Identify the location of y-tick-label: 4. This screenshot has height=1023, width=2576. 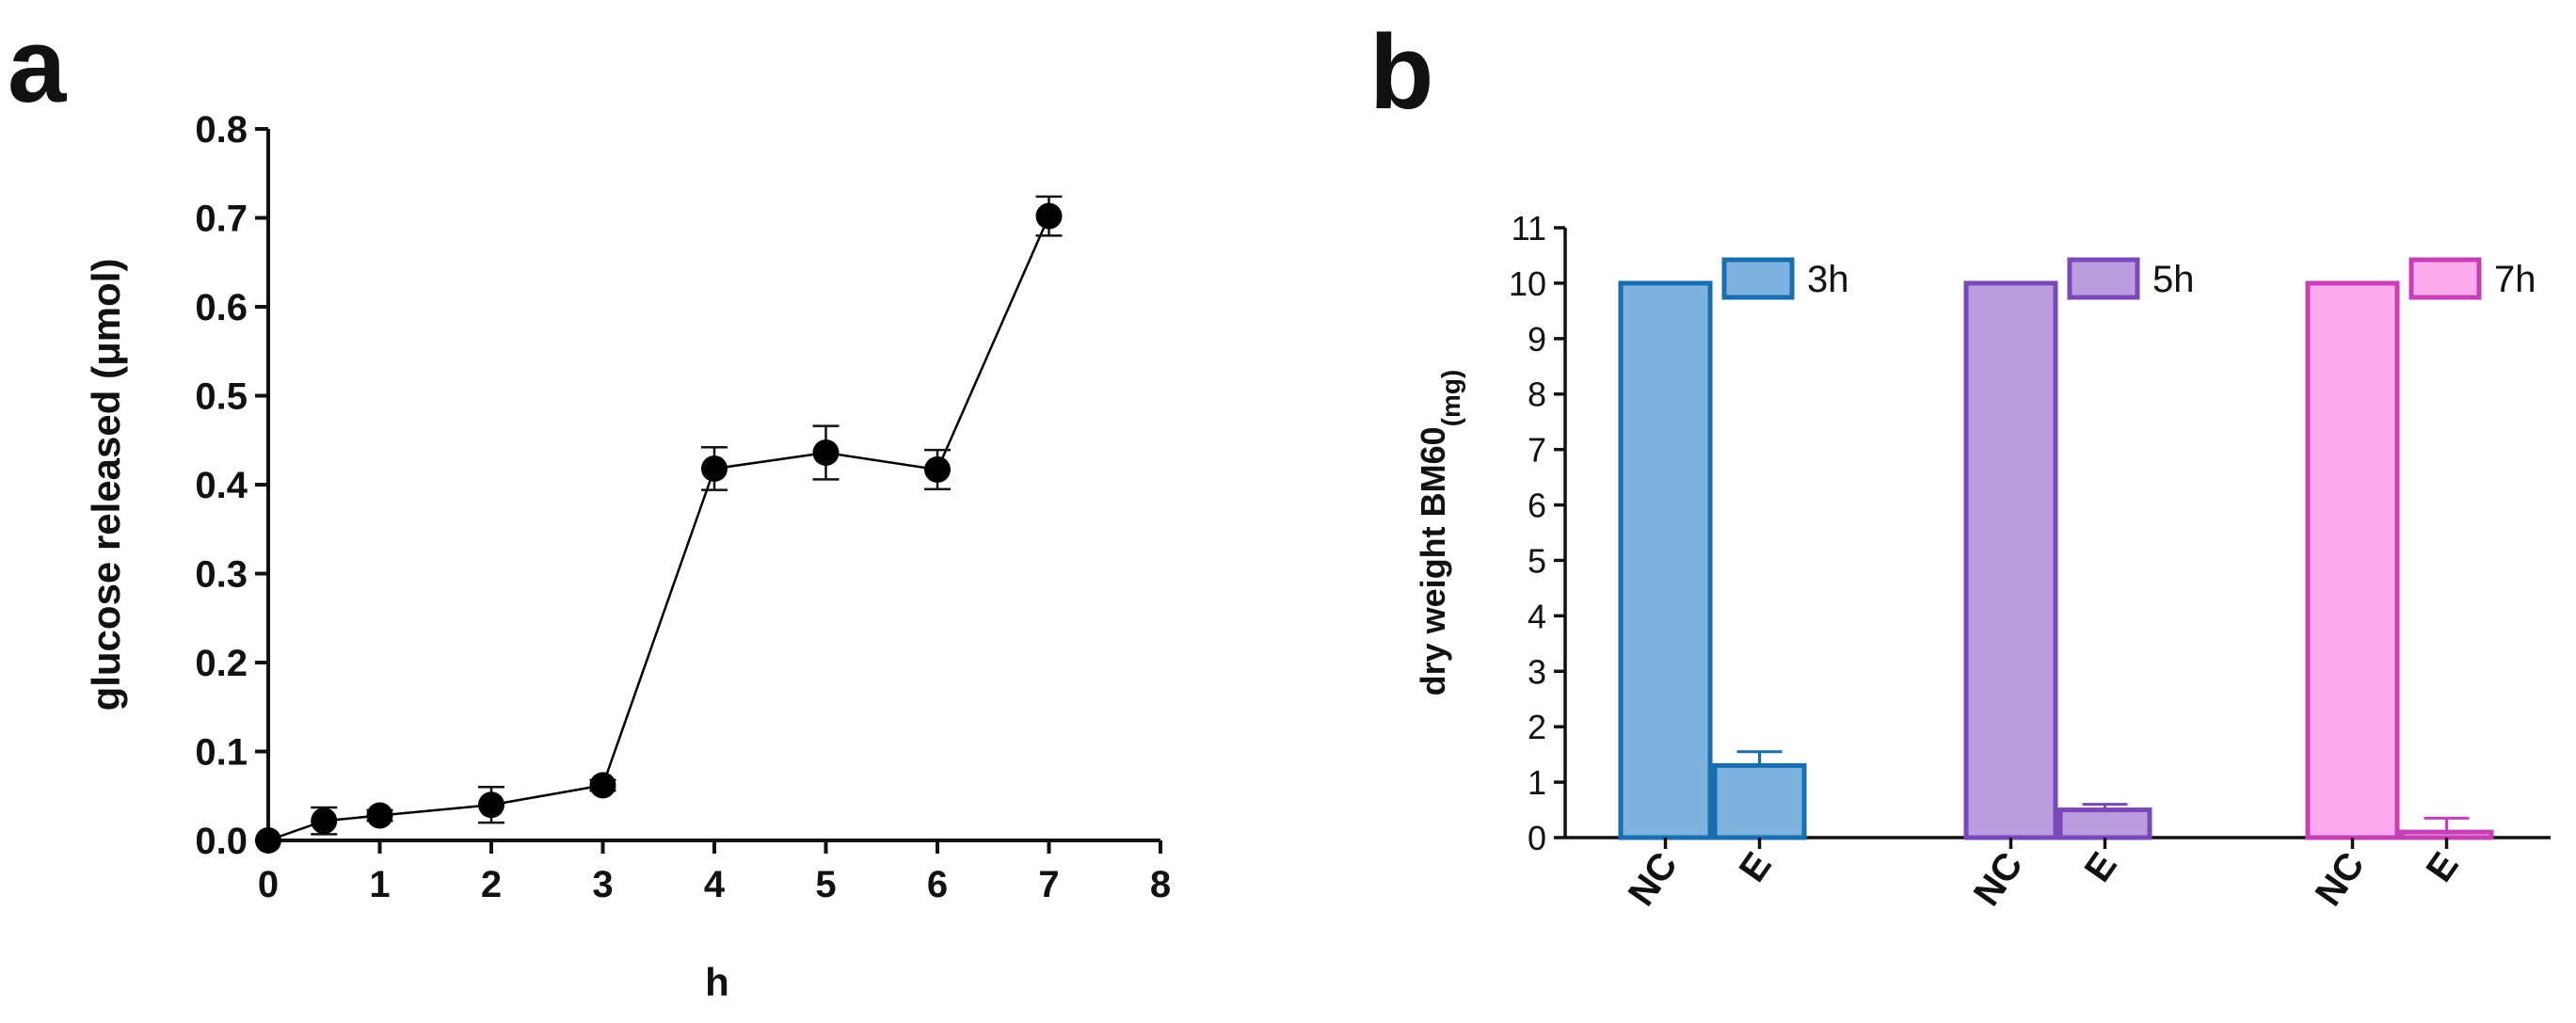
(1537, 616).